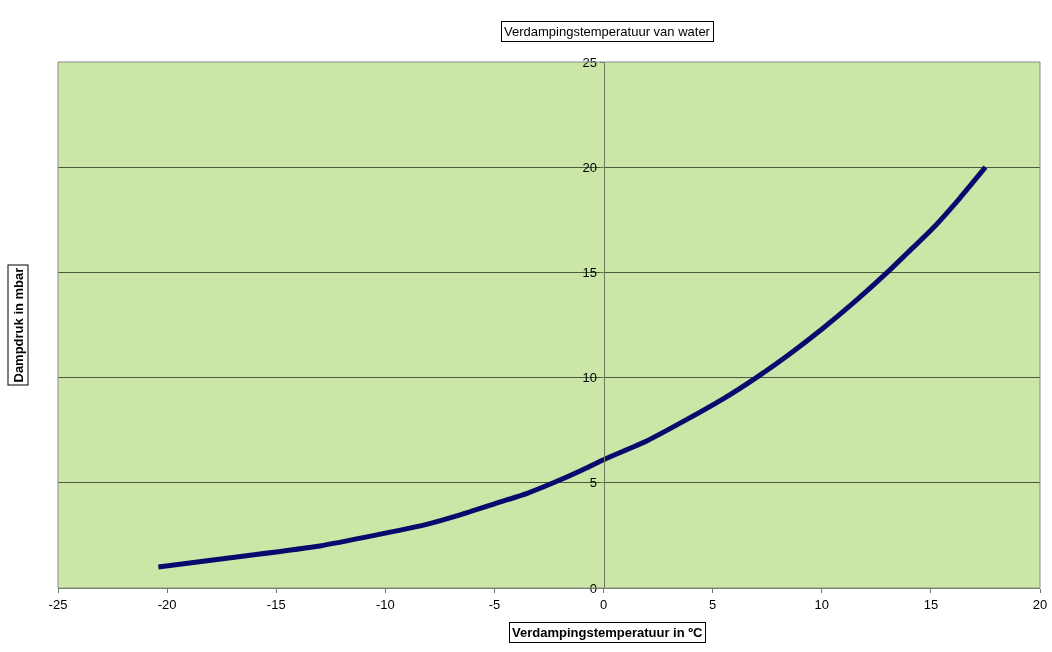 This screenshot has width=1052, height=652. Describe the element at coordinates (593, 588) in the screenshot. I see `y-tick-label: 0` at that location.